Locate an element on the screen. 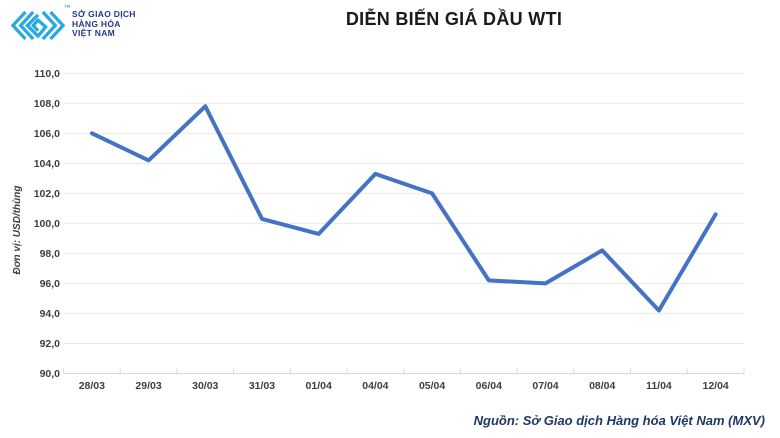 This screenshot has width=780, height=438. mxv-logo: ™ SỞ GIAO DỊCH HÀNG HÓA VIỆT NAM is located at coordinates (73, 23).